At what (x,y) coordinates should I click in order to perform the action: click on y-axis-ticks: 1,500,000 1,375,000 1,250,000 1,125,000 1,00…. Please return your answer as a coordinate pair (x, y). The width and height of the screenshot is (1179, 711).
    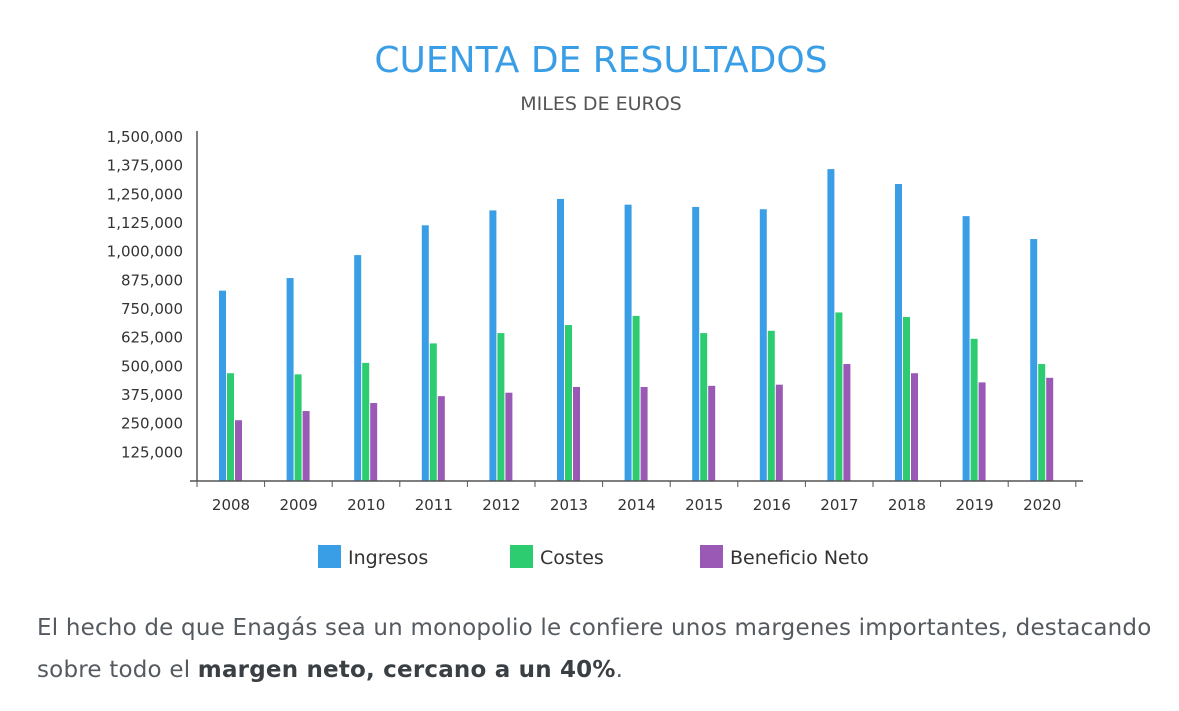
    Looking at the image, I should click on (145, 294).